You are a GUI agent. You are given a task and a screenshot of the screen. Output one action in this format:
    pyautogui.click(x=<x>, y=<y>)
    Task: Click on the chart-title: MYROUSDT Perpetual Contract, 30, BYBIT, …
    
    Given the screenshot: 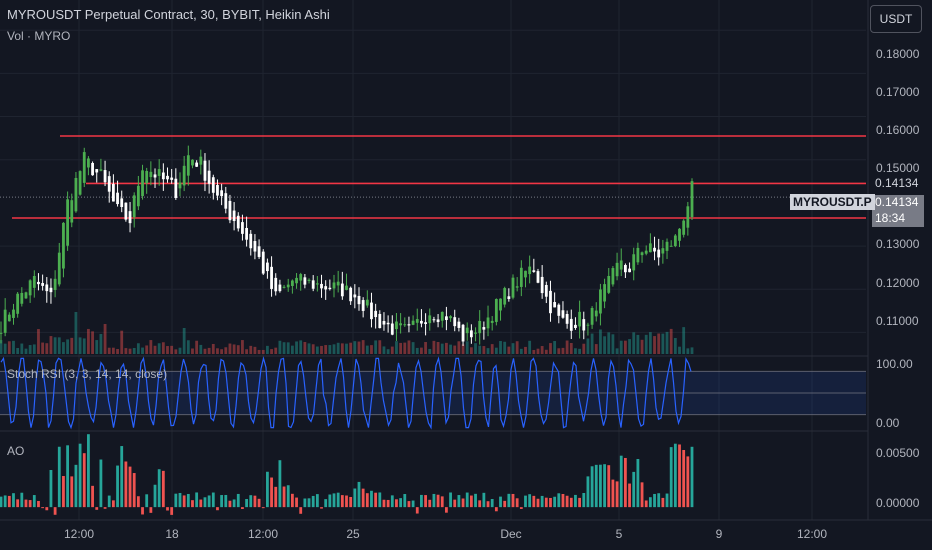 What is the action you would take?
    pyautogui.click(x=168, y=14)
    